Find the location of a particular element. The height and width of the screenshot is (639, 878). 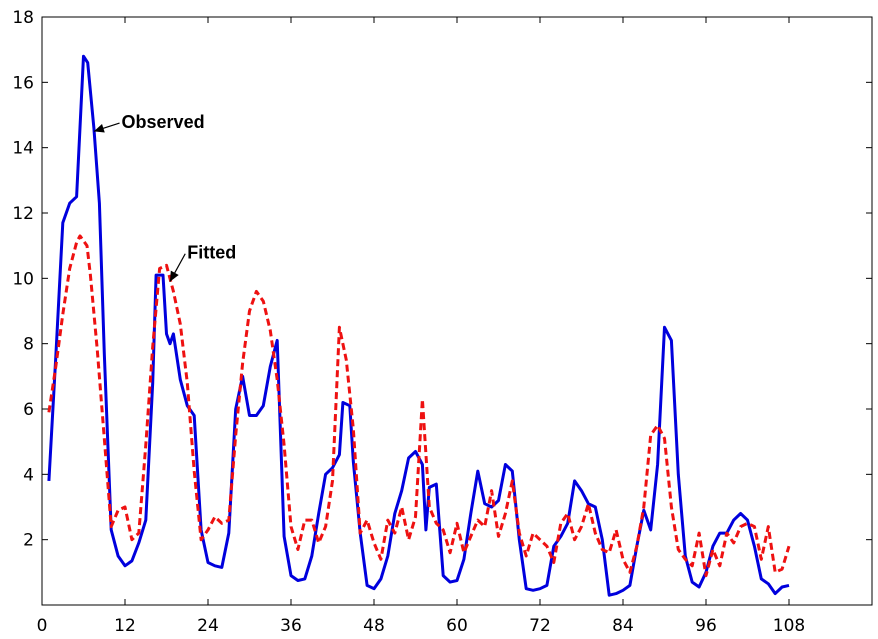

y-tick-label: 18 is located at coordinates (23, 18).